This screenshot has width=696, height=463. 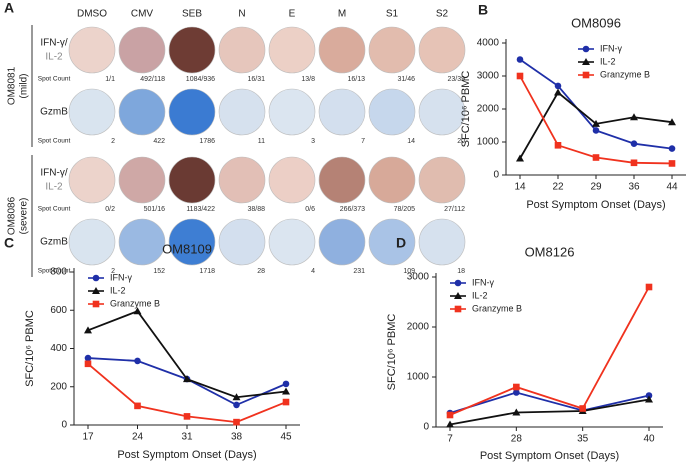 I want to click on y-tick-label: 4000, so click(x=488, y=43).